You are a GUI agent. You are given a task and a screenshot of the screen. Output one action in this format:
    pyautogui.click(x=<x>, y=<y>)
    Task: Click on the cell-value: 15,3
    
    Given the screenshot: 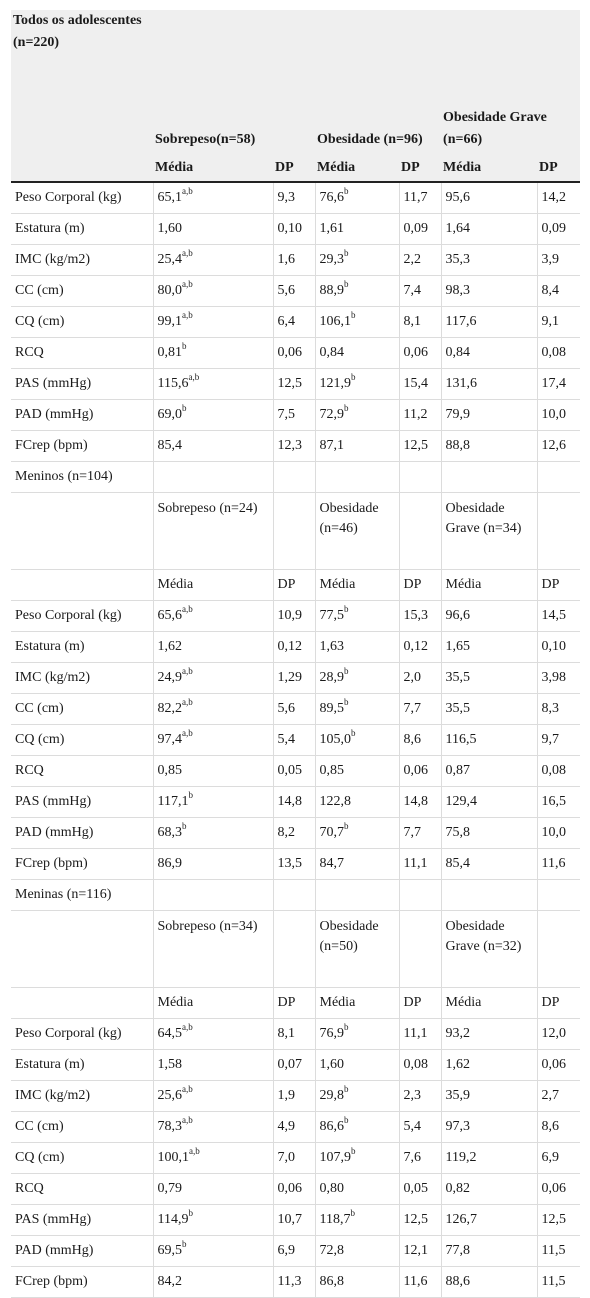 What is the action you would take?
    pyautogui.click(x=416, y=615)
    